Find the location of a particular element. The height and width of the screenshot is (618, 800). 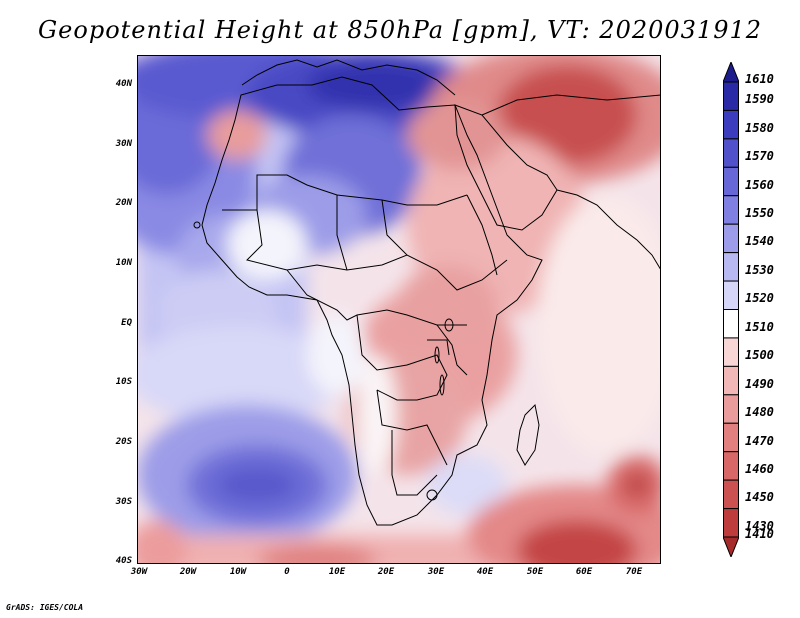

lon-label: 20W is located at coordinates (188, 572).